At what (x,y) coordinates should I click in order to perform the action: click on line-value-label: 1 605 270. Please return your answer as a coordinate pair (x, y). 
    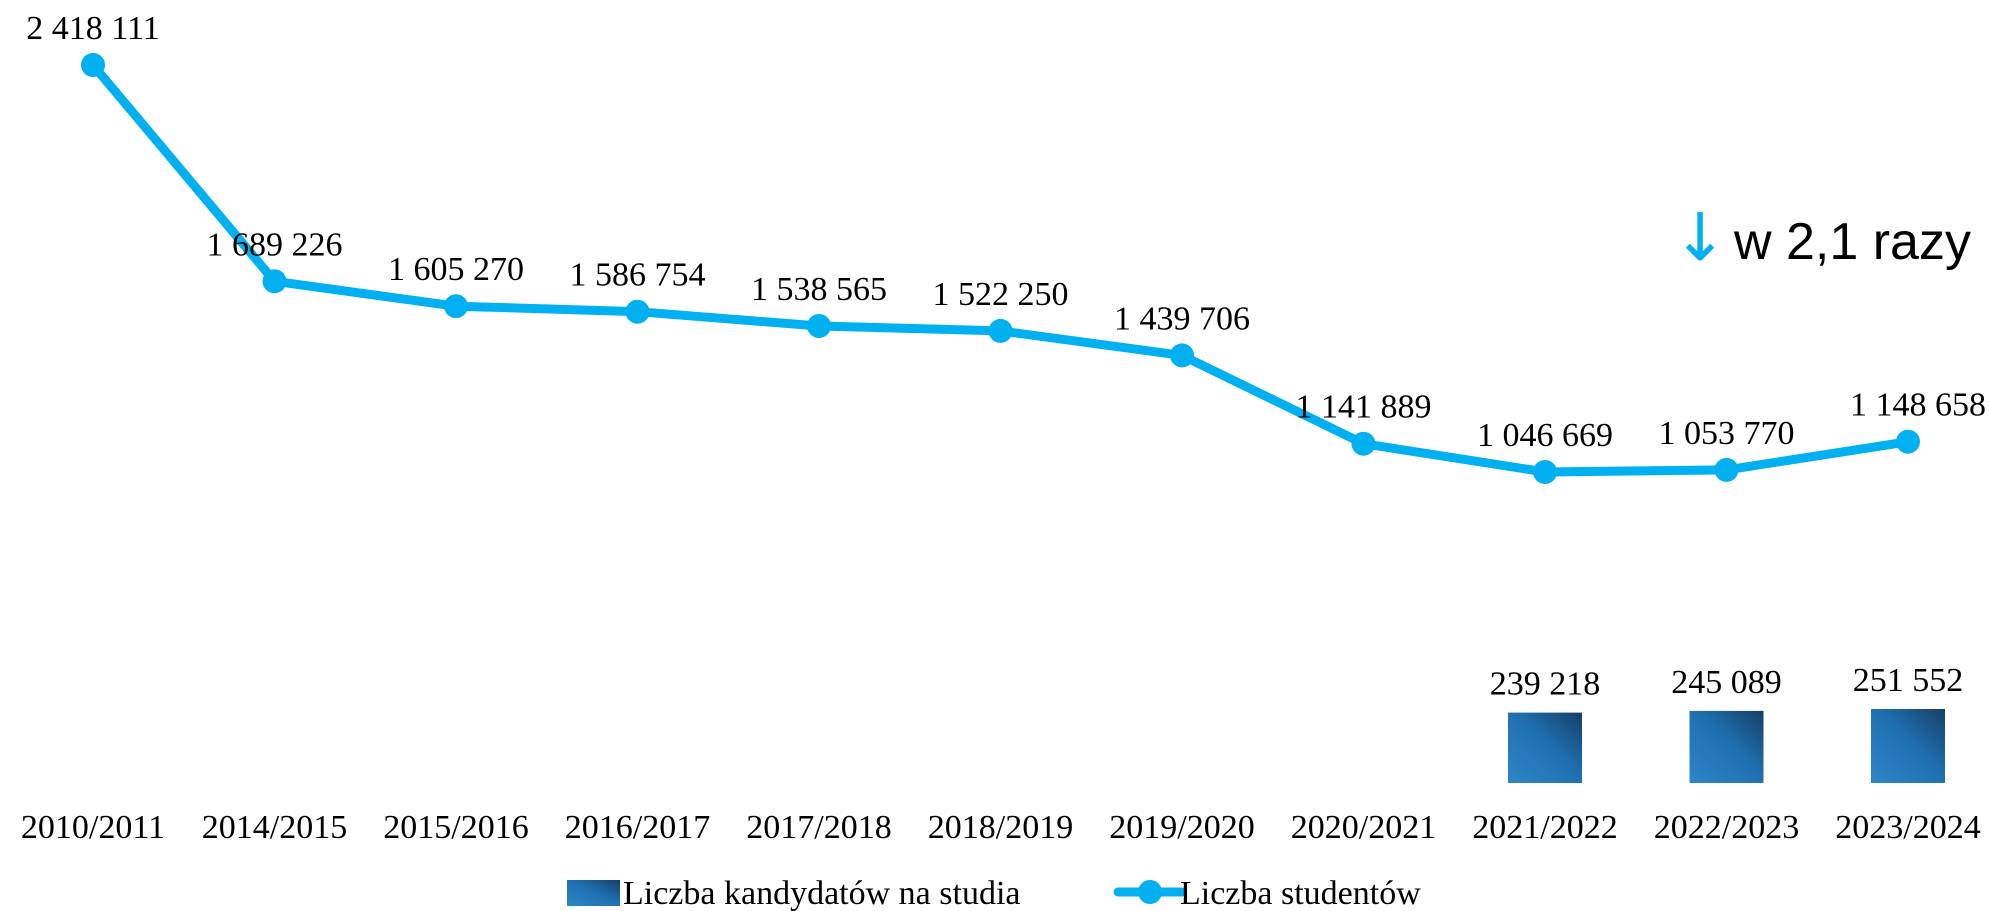
    Looking at the image, I should click on (456, 269).